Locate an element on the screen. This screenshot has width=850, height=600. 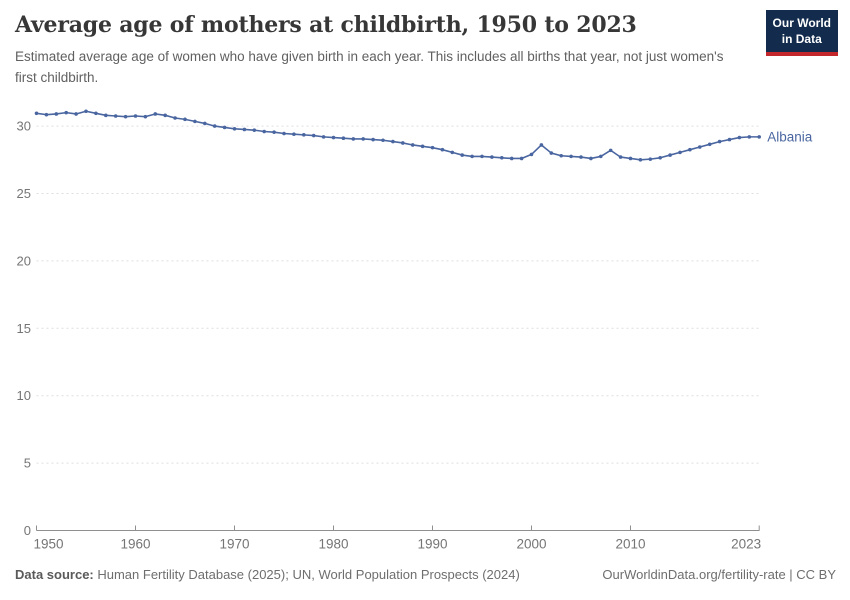
x-tick-label: 1960 is located at coordinates (135, 544).